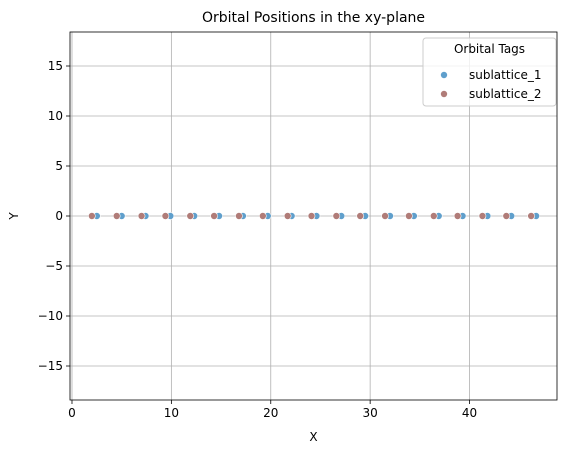 The image size is (574, 455). Describe the element at coordinates (469, 413) in the screenshot. I see `x-tick-label: 40` at that location.